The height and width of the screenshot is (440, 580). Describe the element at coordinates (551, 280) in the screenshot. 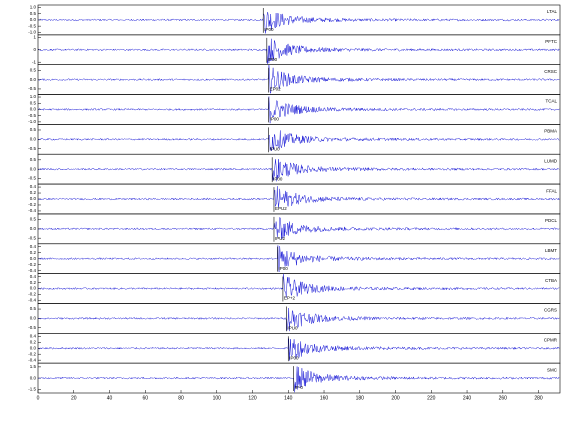

I see `station-label: CTBA` at that location.